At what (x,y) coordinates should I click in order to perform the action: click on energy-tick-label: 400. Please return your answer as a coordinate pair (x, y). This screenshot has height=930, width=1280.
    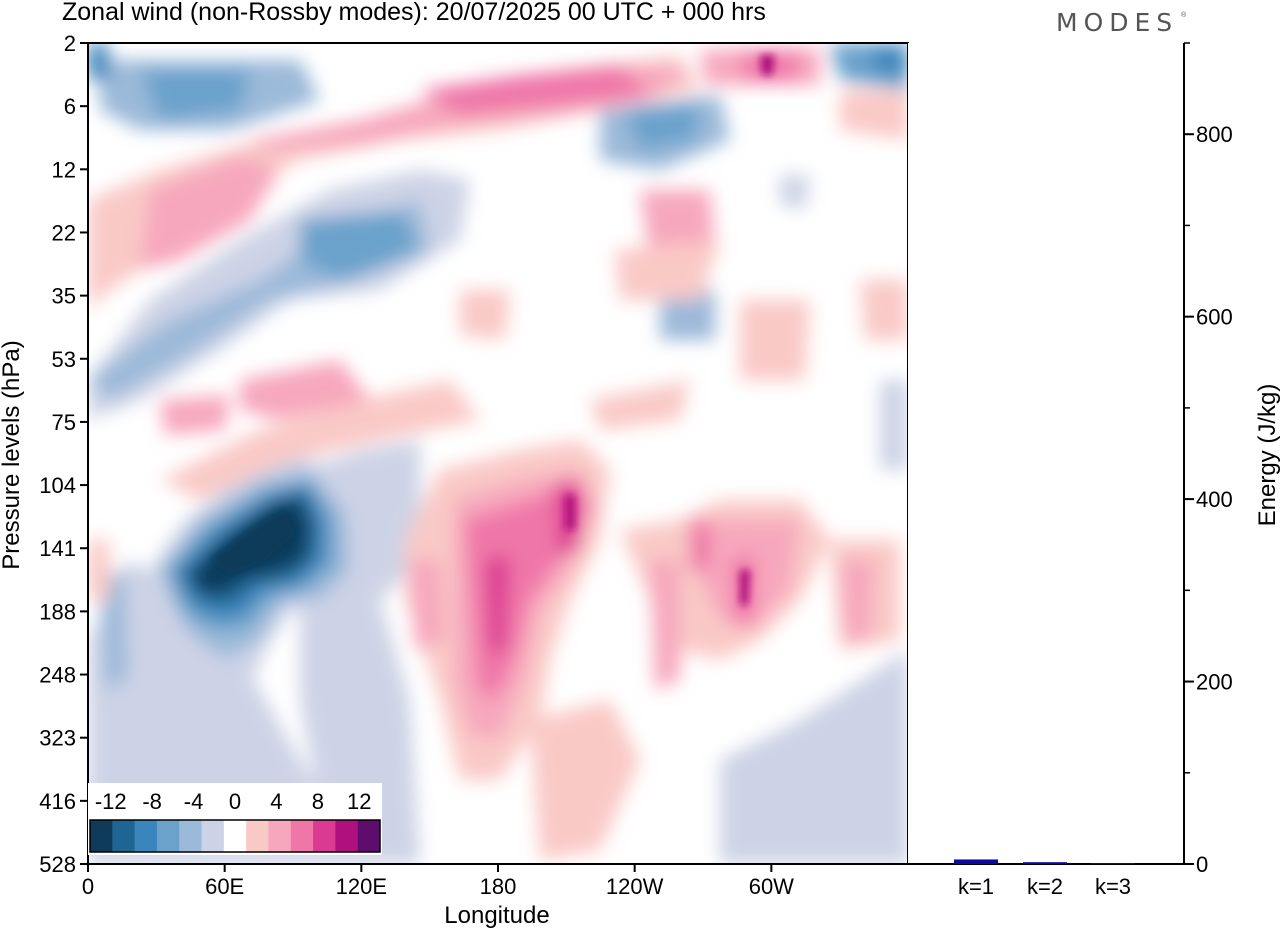
    Looking at the image, I should click on (1214, 499).